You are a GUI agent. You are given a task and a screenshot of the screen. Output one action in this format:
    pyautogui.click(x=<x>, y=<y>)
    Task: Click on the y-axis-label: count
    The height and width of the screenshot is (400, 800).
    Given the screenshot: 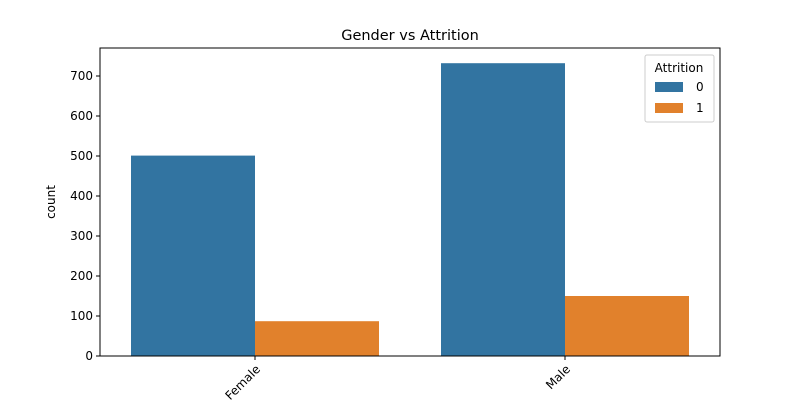 What is the action you would take?
    pyautogui.click(x=51, y=202)
    